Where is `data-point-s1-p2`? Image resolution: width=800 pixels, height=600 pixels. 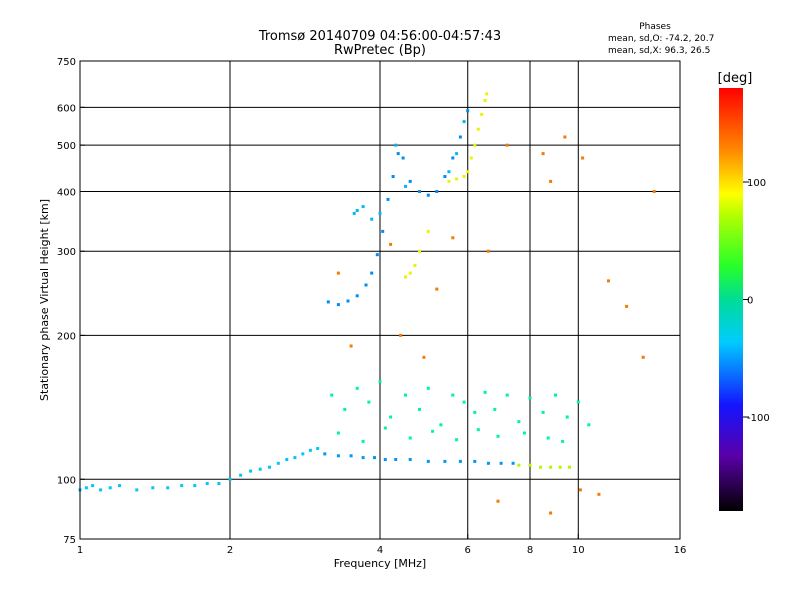
data-point-s1-p2 is located at coordinates (351, 456).